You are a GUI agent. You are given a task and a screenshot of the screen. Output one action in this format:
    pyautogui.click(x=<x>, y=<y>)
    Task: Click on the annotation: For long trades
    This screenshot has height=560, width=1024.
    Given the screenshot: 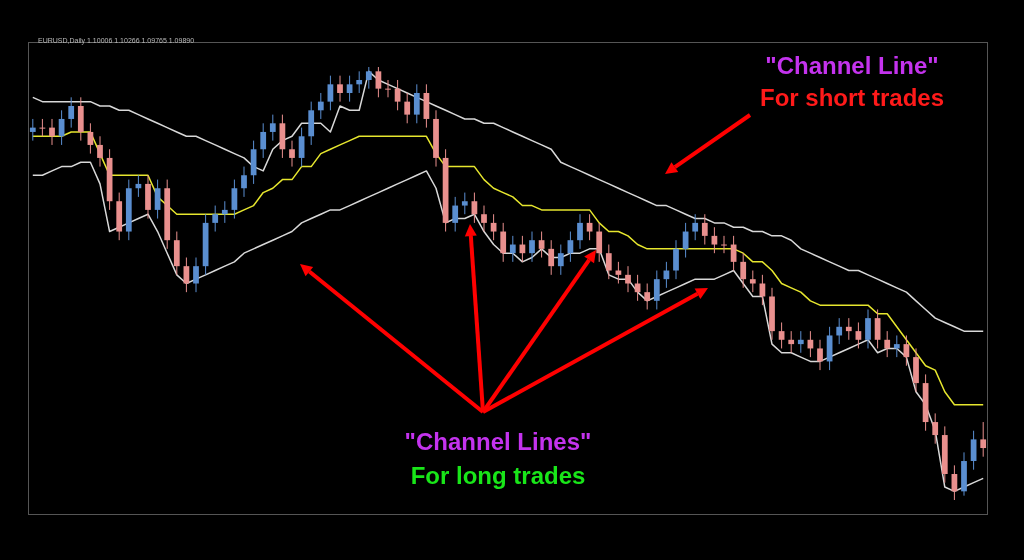 What is the action you would take?
    pyautogui.click(x=498, y=476)
    